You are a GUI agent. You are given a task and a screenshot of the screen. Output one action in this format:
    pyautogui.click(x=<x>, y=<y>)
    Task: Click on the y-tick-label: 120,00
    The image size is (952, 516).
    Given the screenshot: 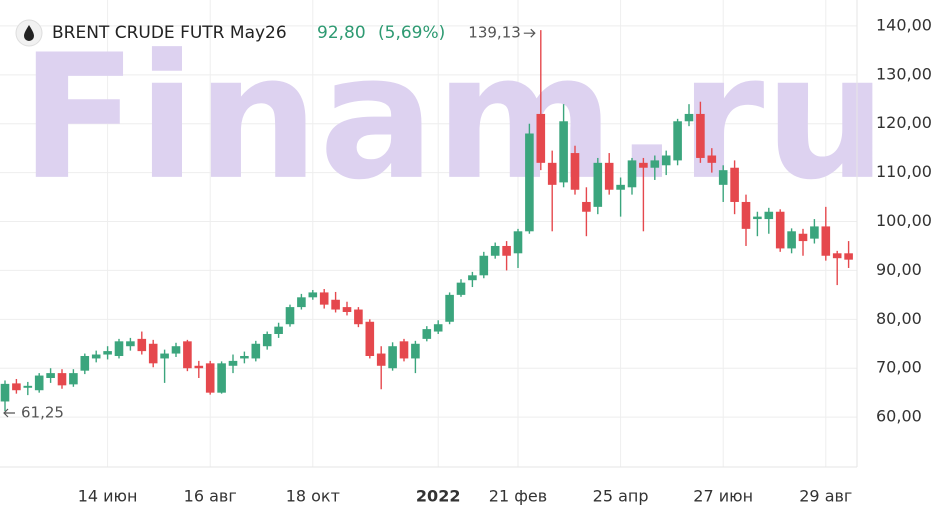 What is the action you would take?
    pyautogui.click(x=904, y=122)
    